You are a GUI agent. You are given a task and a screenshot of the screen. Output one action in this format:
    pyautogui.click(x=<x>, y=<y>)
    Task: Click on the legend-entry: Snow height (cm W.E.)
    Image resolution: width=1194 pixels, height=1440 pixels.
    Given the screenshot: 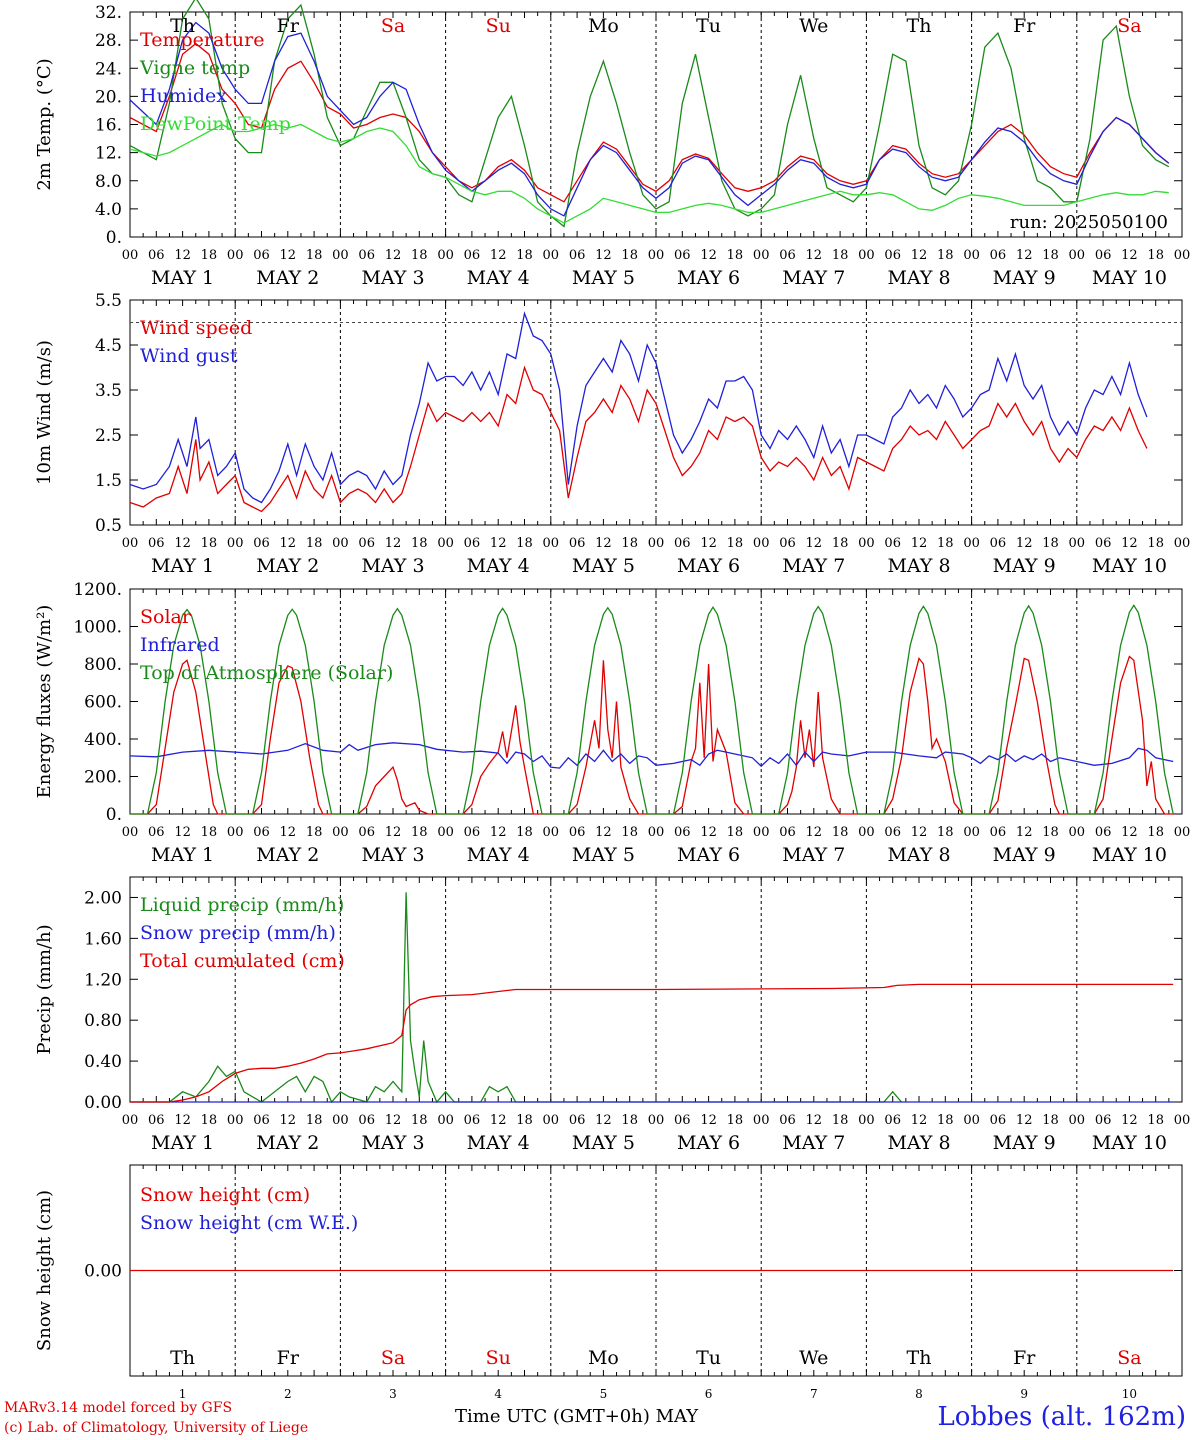 What is the action you would take?
    pyautogui.click(x=249, y=1223)
    